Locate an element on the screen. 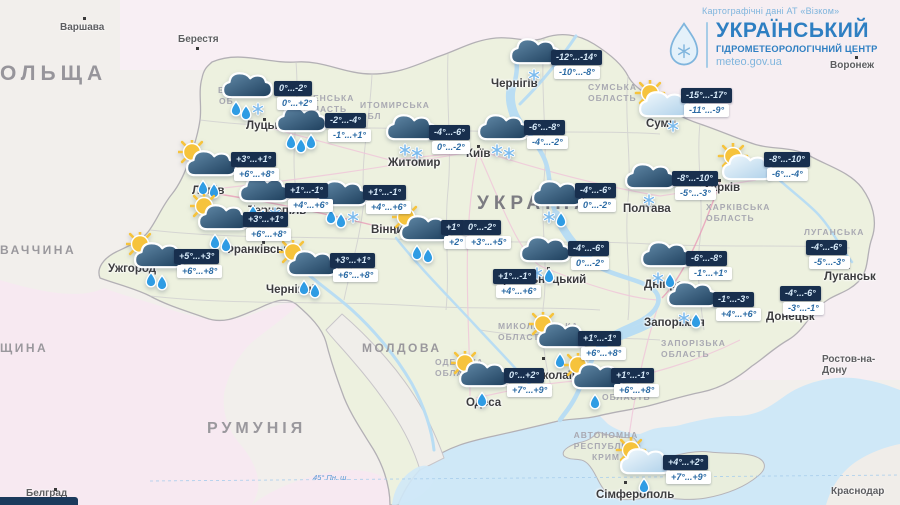  weather-icon-lviv-sunRain2 is located at coordinates (209, 171).